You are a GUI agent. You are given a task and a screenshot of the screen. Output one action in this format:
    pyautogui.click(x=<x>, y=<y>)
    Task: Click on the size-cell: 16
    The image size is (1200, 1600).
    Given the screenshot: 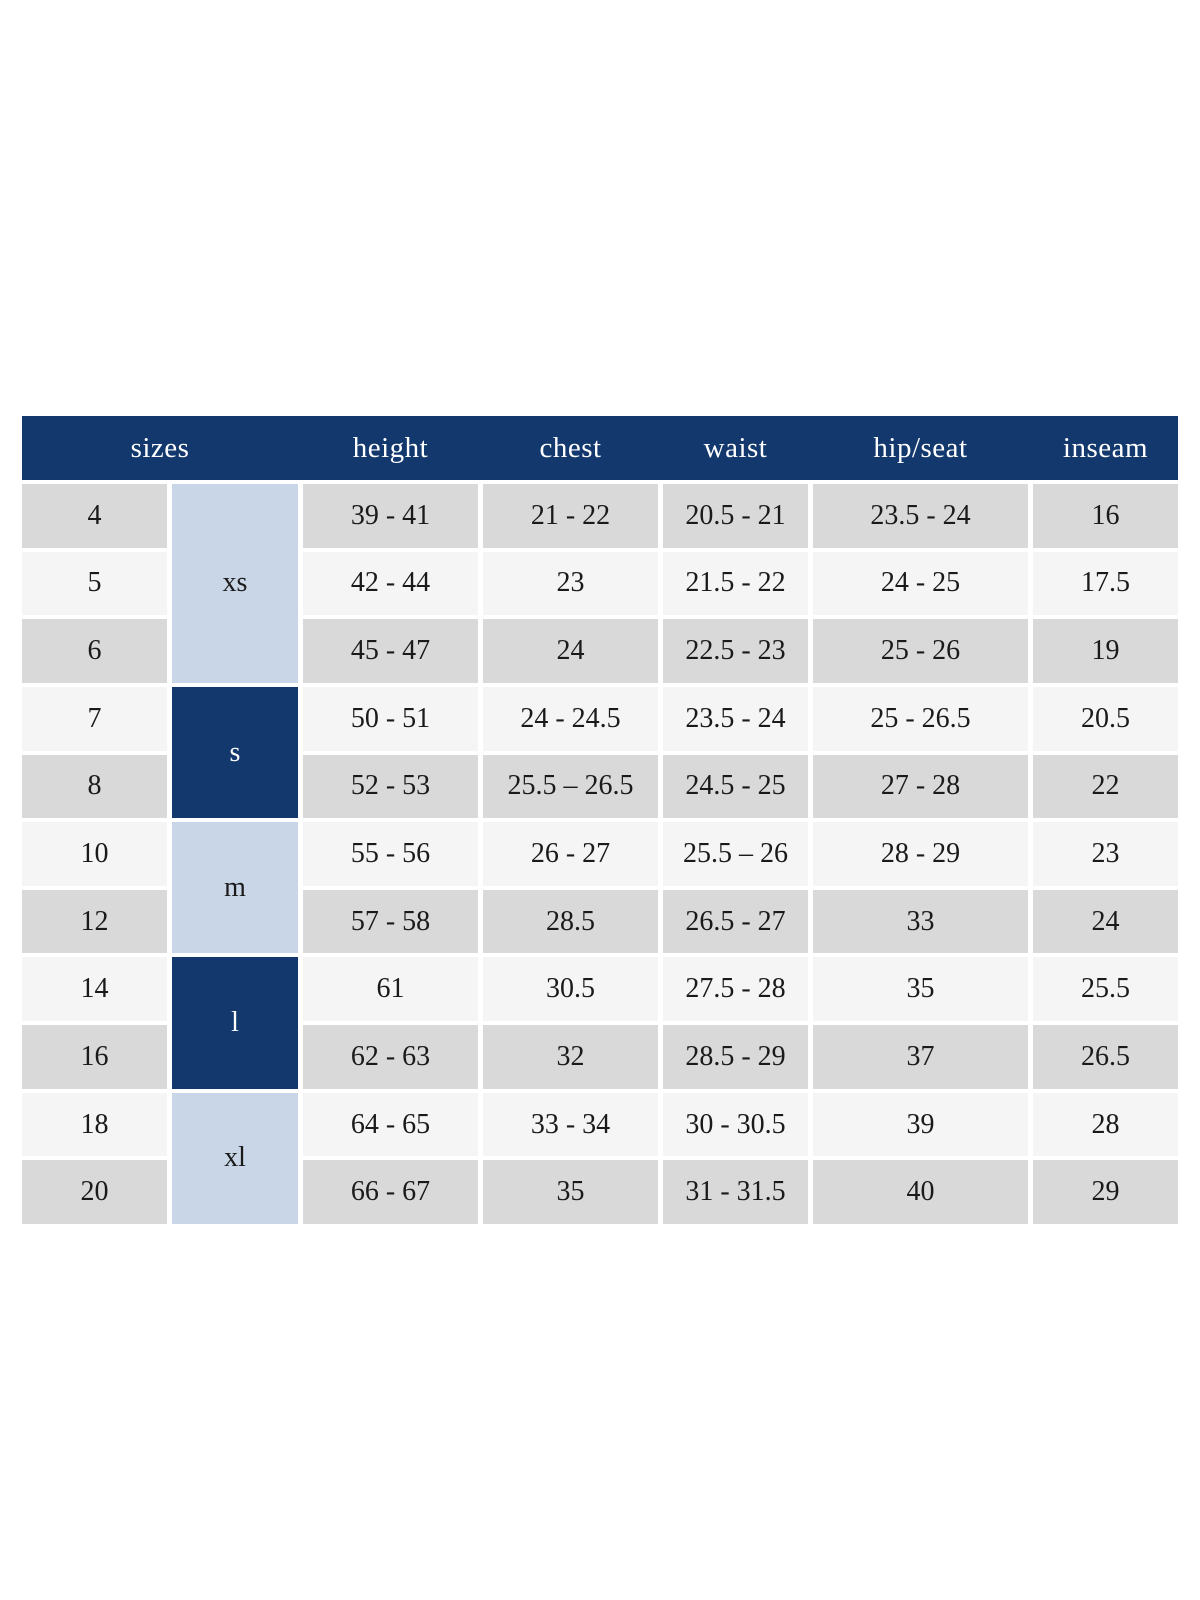 What is the action you would take?
    pyautogui.click(x=94, y=1057)
    